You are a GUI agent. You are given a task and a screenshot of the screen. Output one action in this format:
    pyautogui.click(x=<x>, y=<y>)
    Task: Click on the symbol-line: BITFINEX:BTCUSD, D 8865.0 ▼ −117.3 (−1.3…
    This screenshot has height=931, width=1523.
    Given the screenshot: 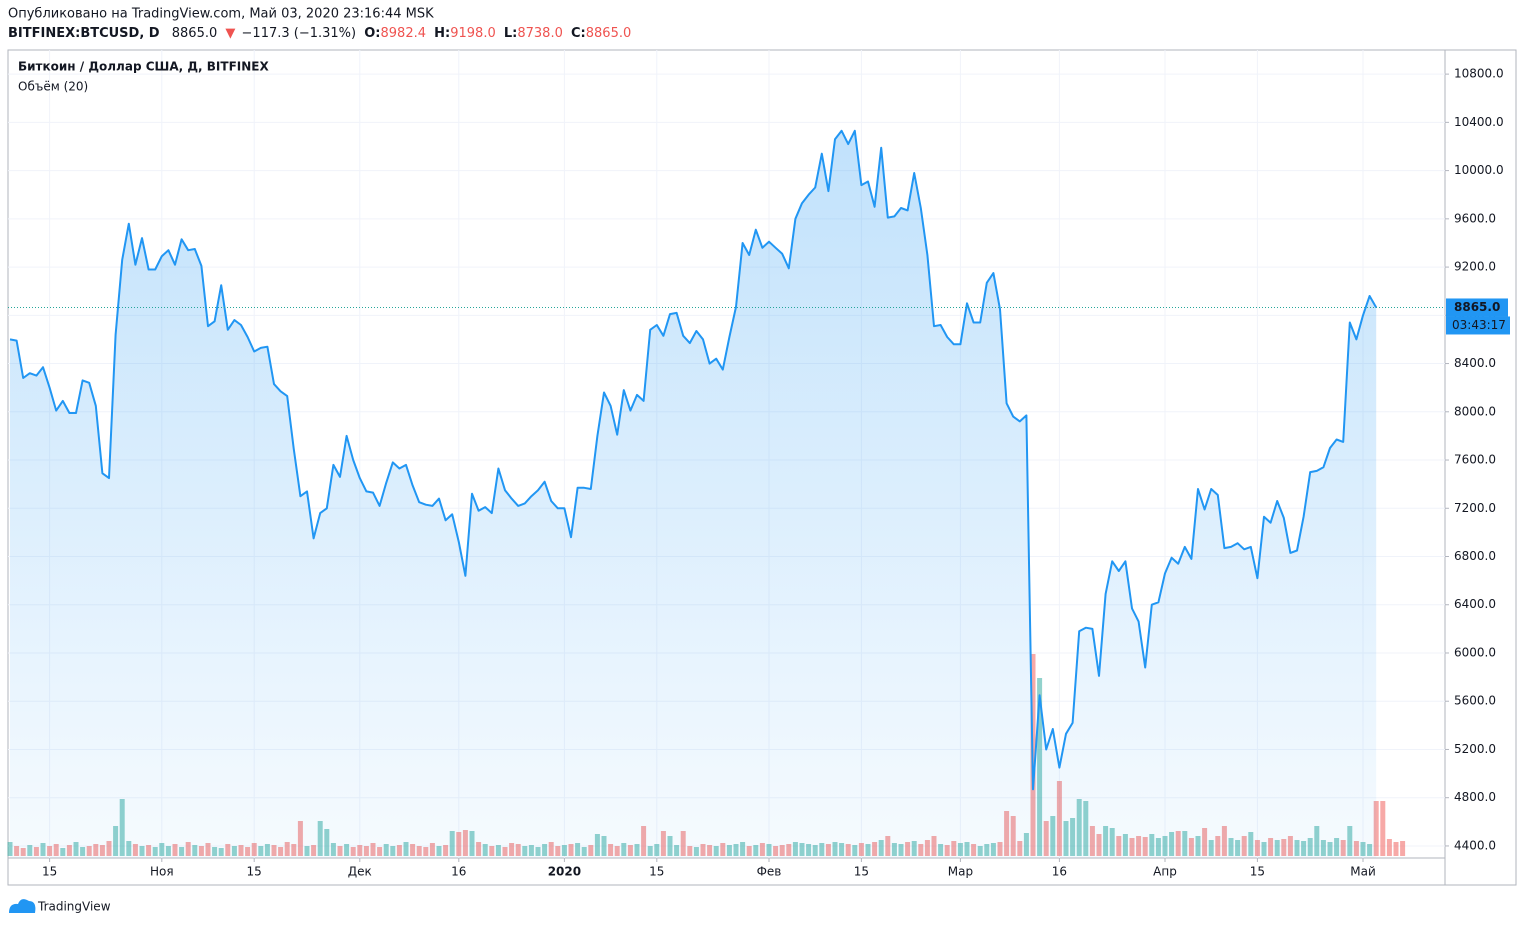 What is the action you would take?
    pyautogui.click(x=319, y=33)
    